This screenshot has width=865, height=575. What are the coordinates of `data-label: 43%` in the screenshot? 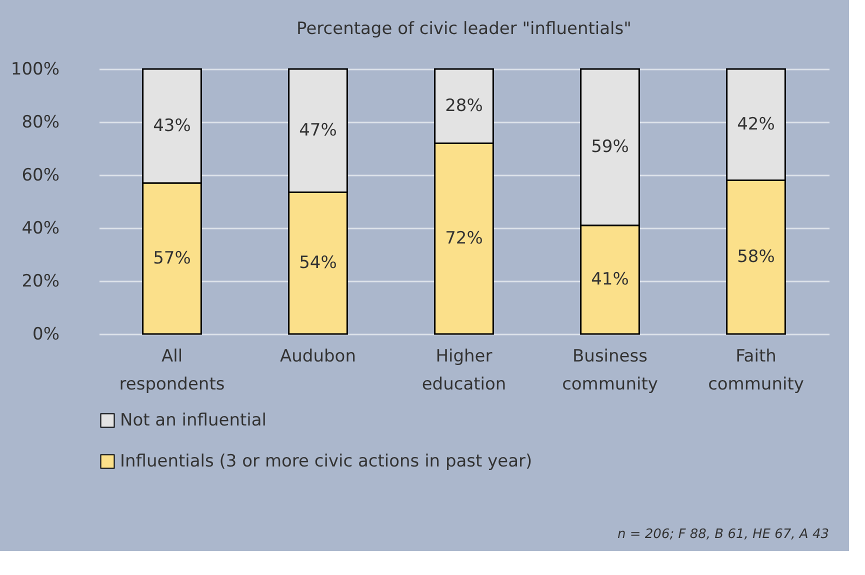 It's located at (172, 126).